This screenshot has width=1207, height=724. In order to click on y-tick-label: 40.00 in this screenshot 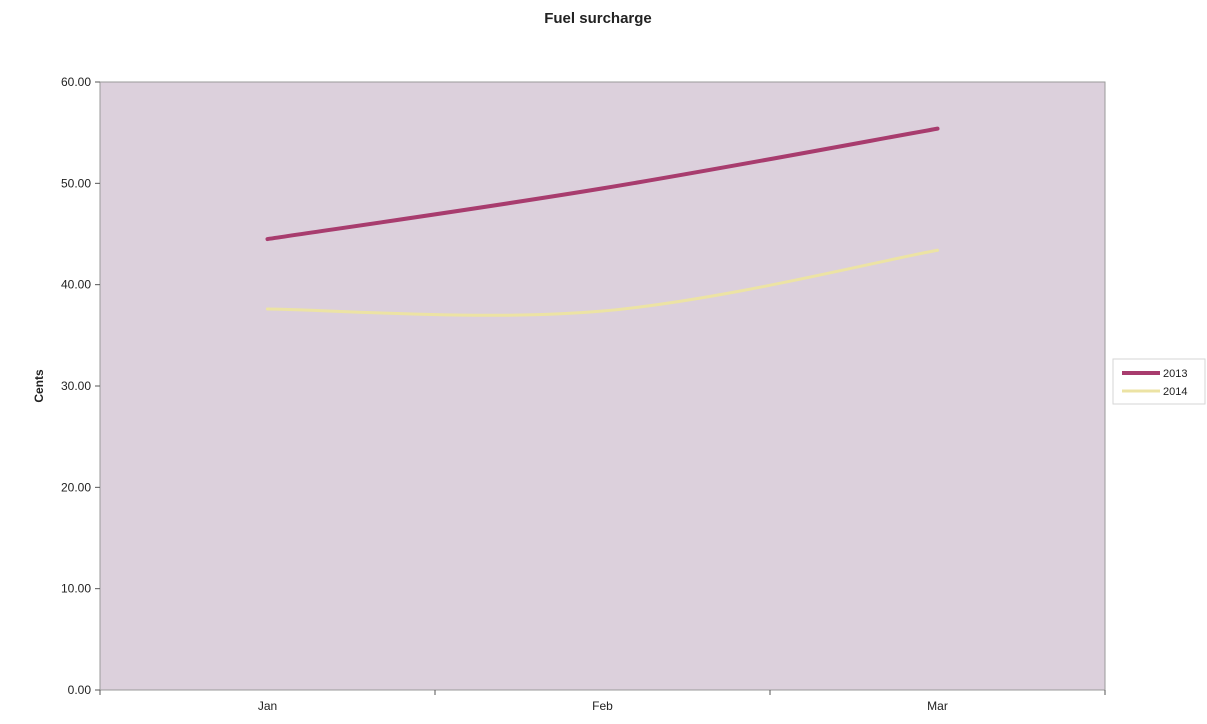, I will do `click(76, 285)`.